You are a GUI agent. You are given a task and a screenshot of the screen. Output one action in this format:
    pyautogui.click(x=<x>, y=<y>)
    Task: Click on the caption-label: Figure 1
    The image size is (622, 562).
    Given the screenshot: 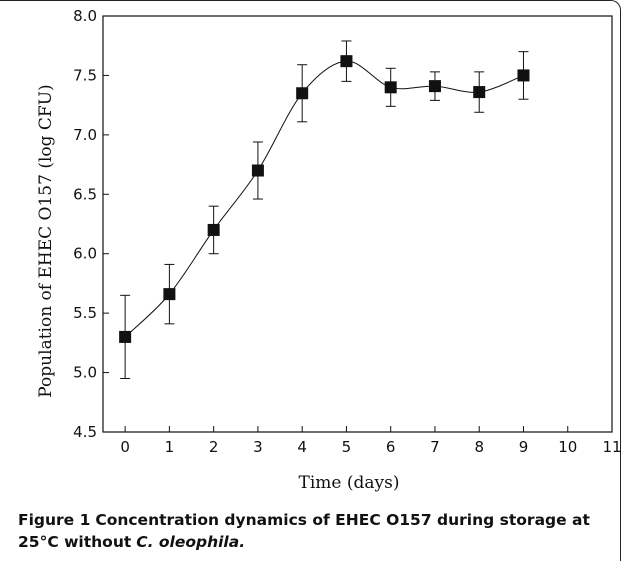 What is the action you would take?
    pyautogui.click(x=54, y=520)
    